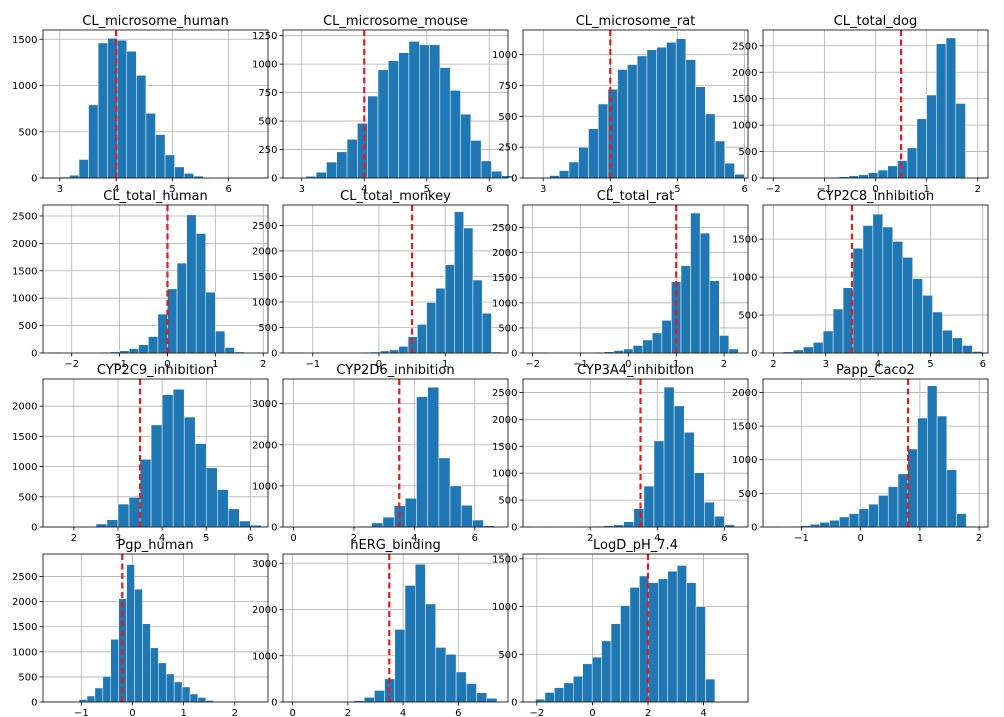 This screenshot has height=717, width=1004. What do you see at coordinates (532, 364) in the screenshot?
I see `x-tick-label: −2` at bounding box center [532, 364].